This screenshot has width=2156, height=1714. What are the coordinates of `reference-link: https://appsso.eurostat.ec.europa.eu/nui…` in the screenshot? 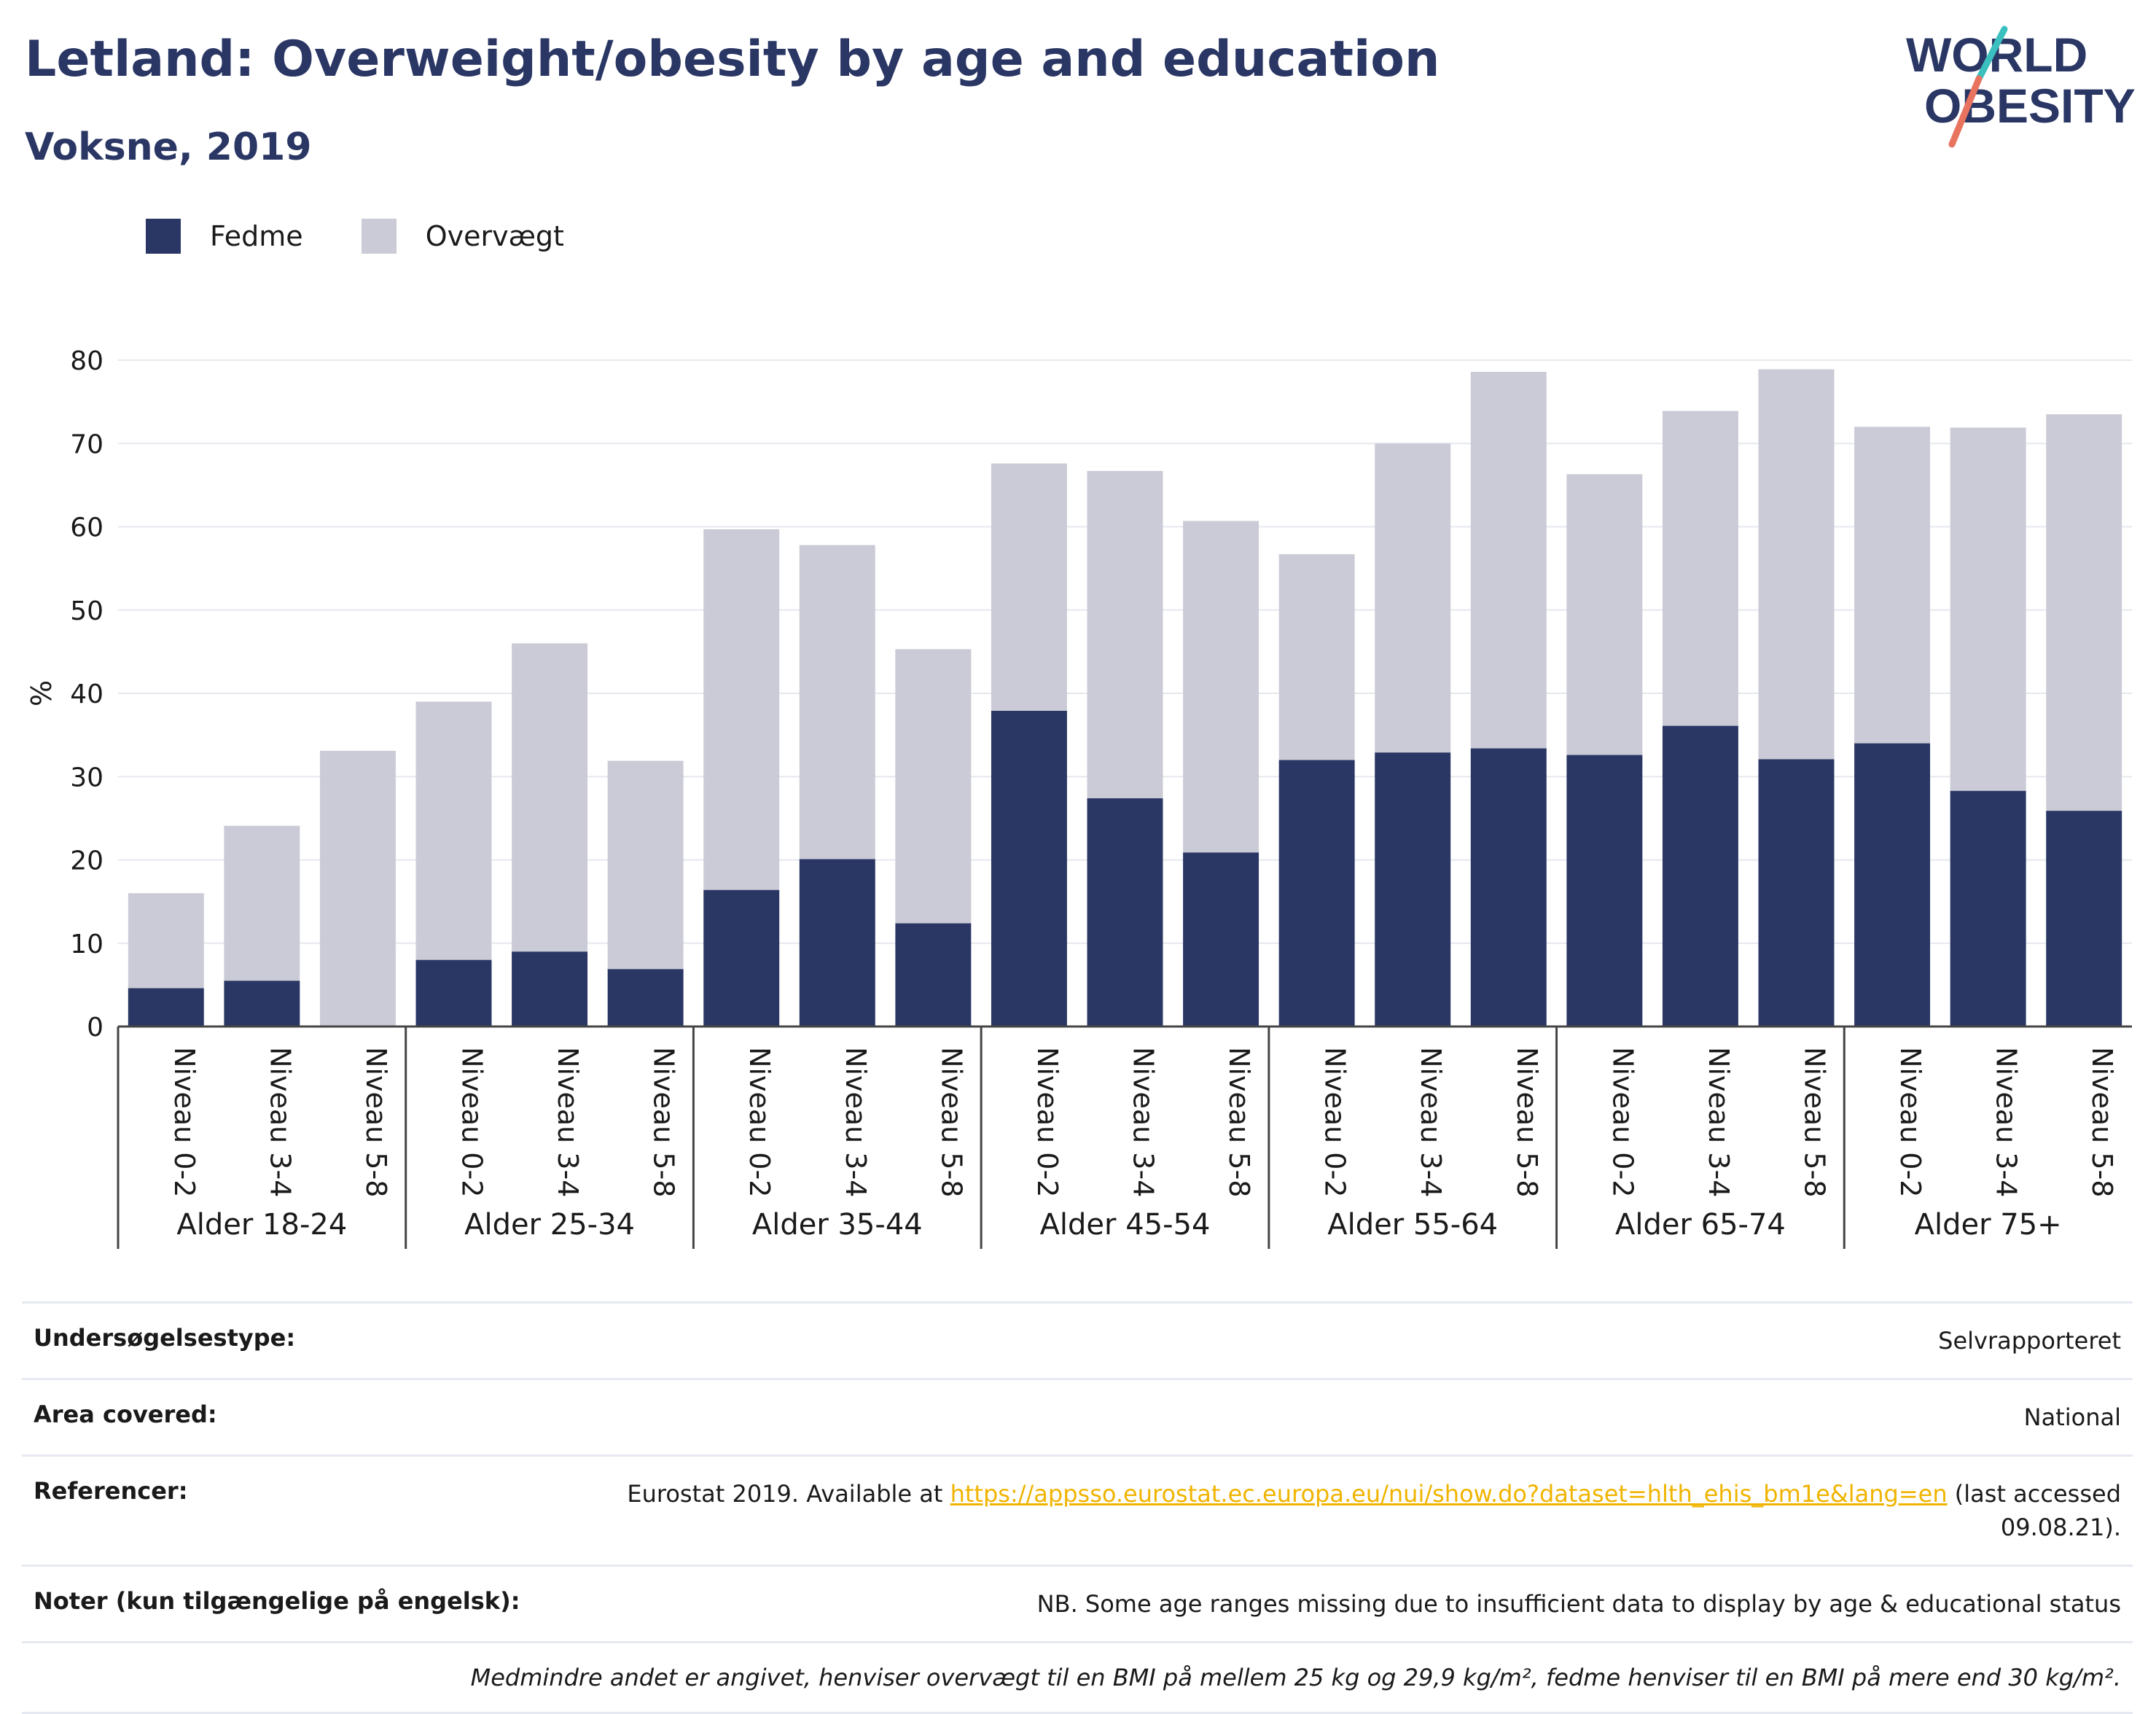 It's located at (1449, 1494).